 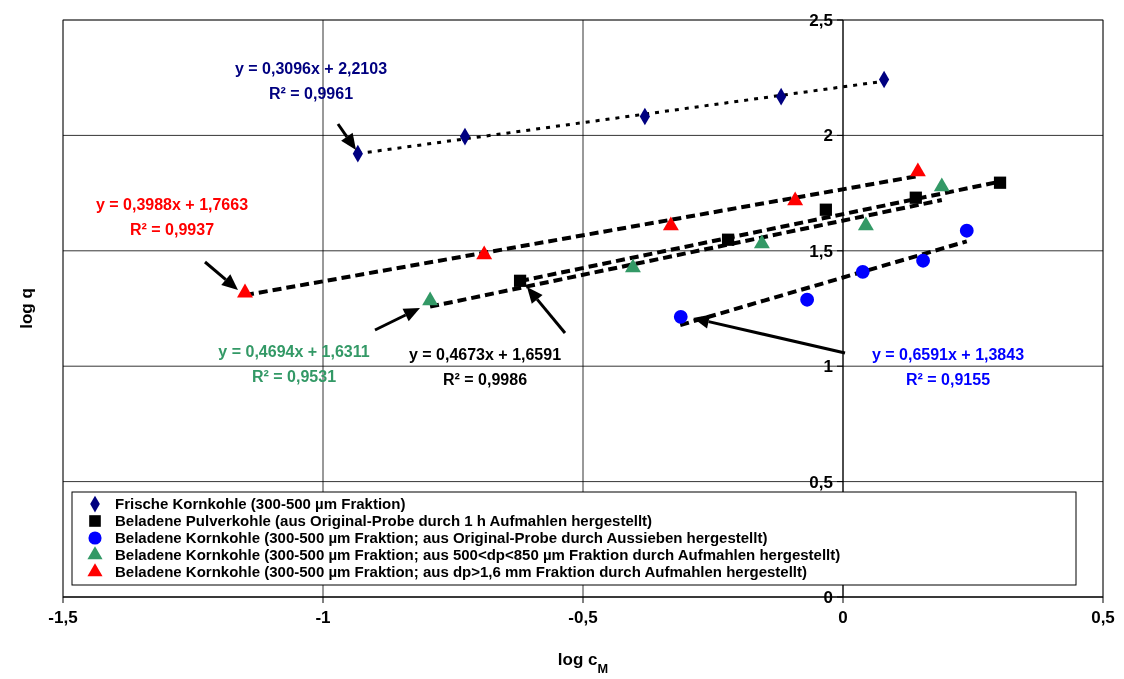 I want to click on legend-label: Frische Kornkohle (300-500 µm Fraktion), so click(x=260, y=503).